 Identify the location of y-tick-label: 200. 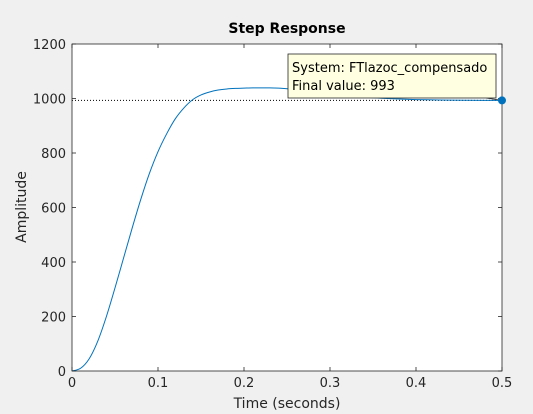
(53, 318).